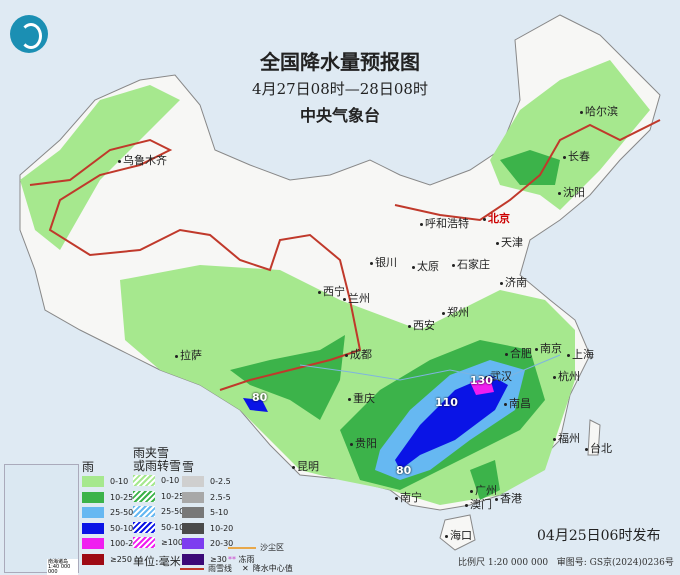  Describe the element at coordinates (256, 547) in the screenshot. I see `legend-dust: 沙尘区` at that location.